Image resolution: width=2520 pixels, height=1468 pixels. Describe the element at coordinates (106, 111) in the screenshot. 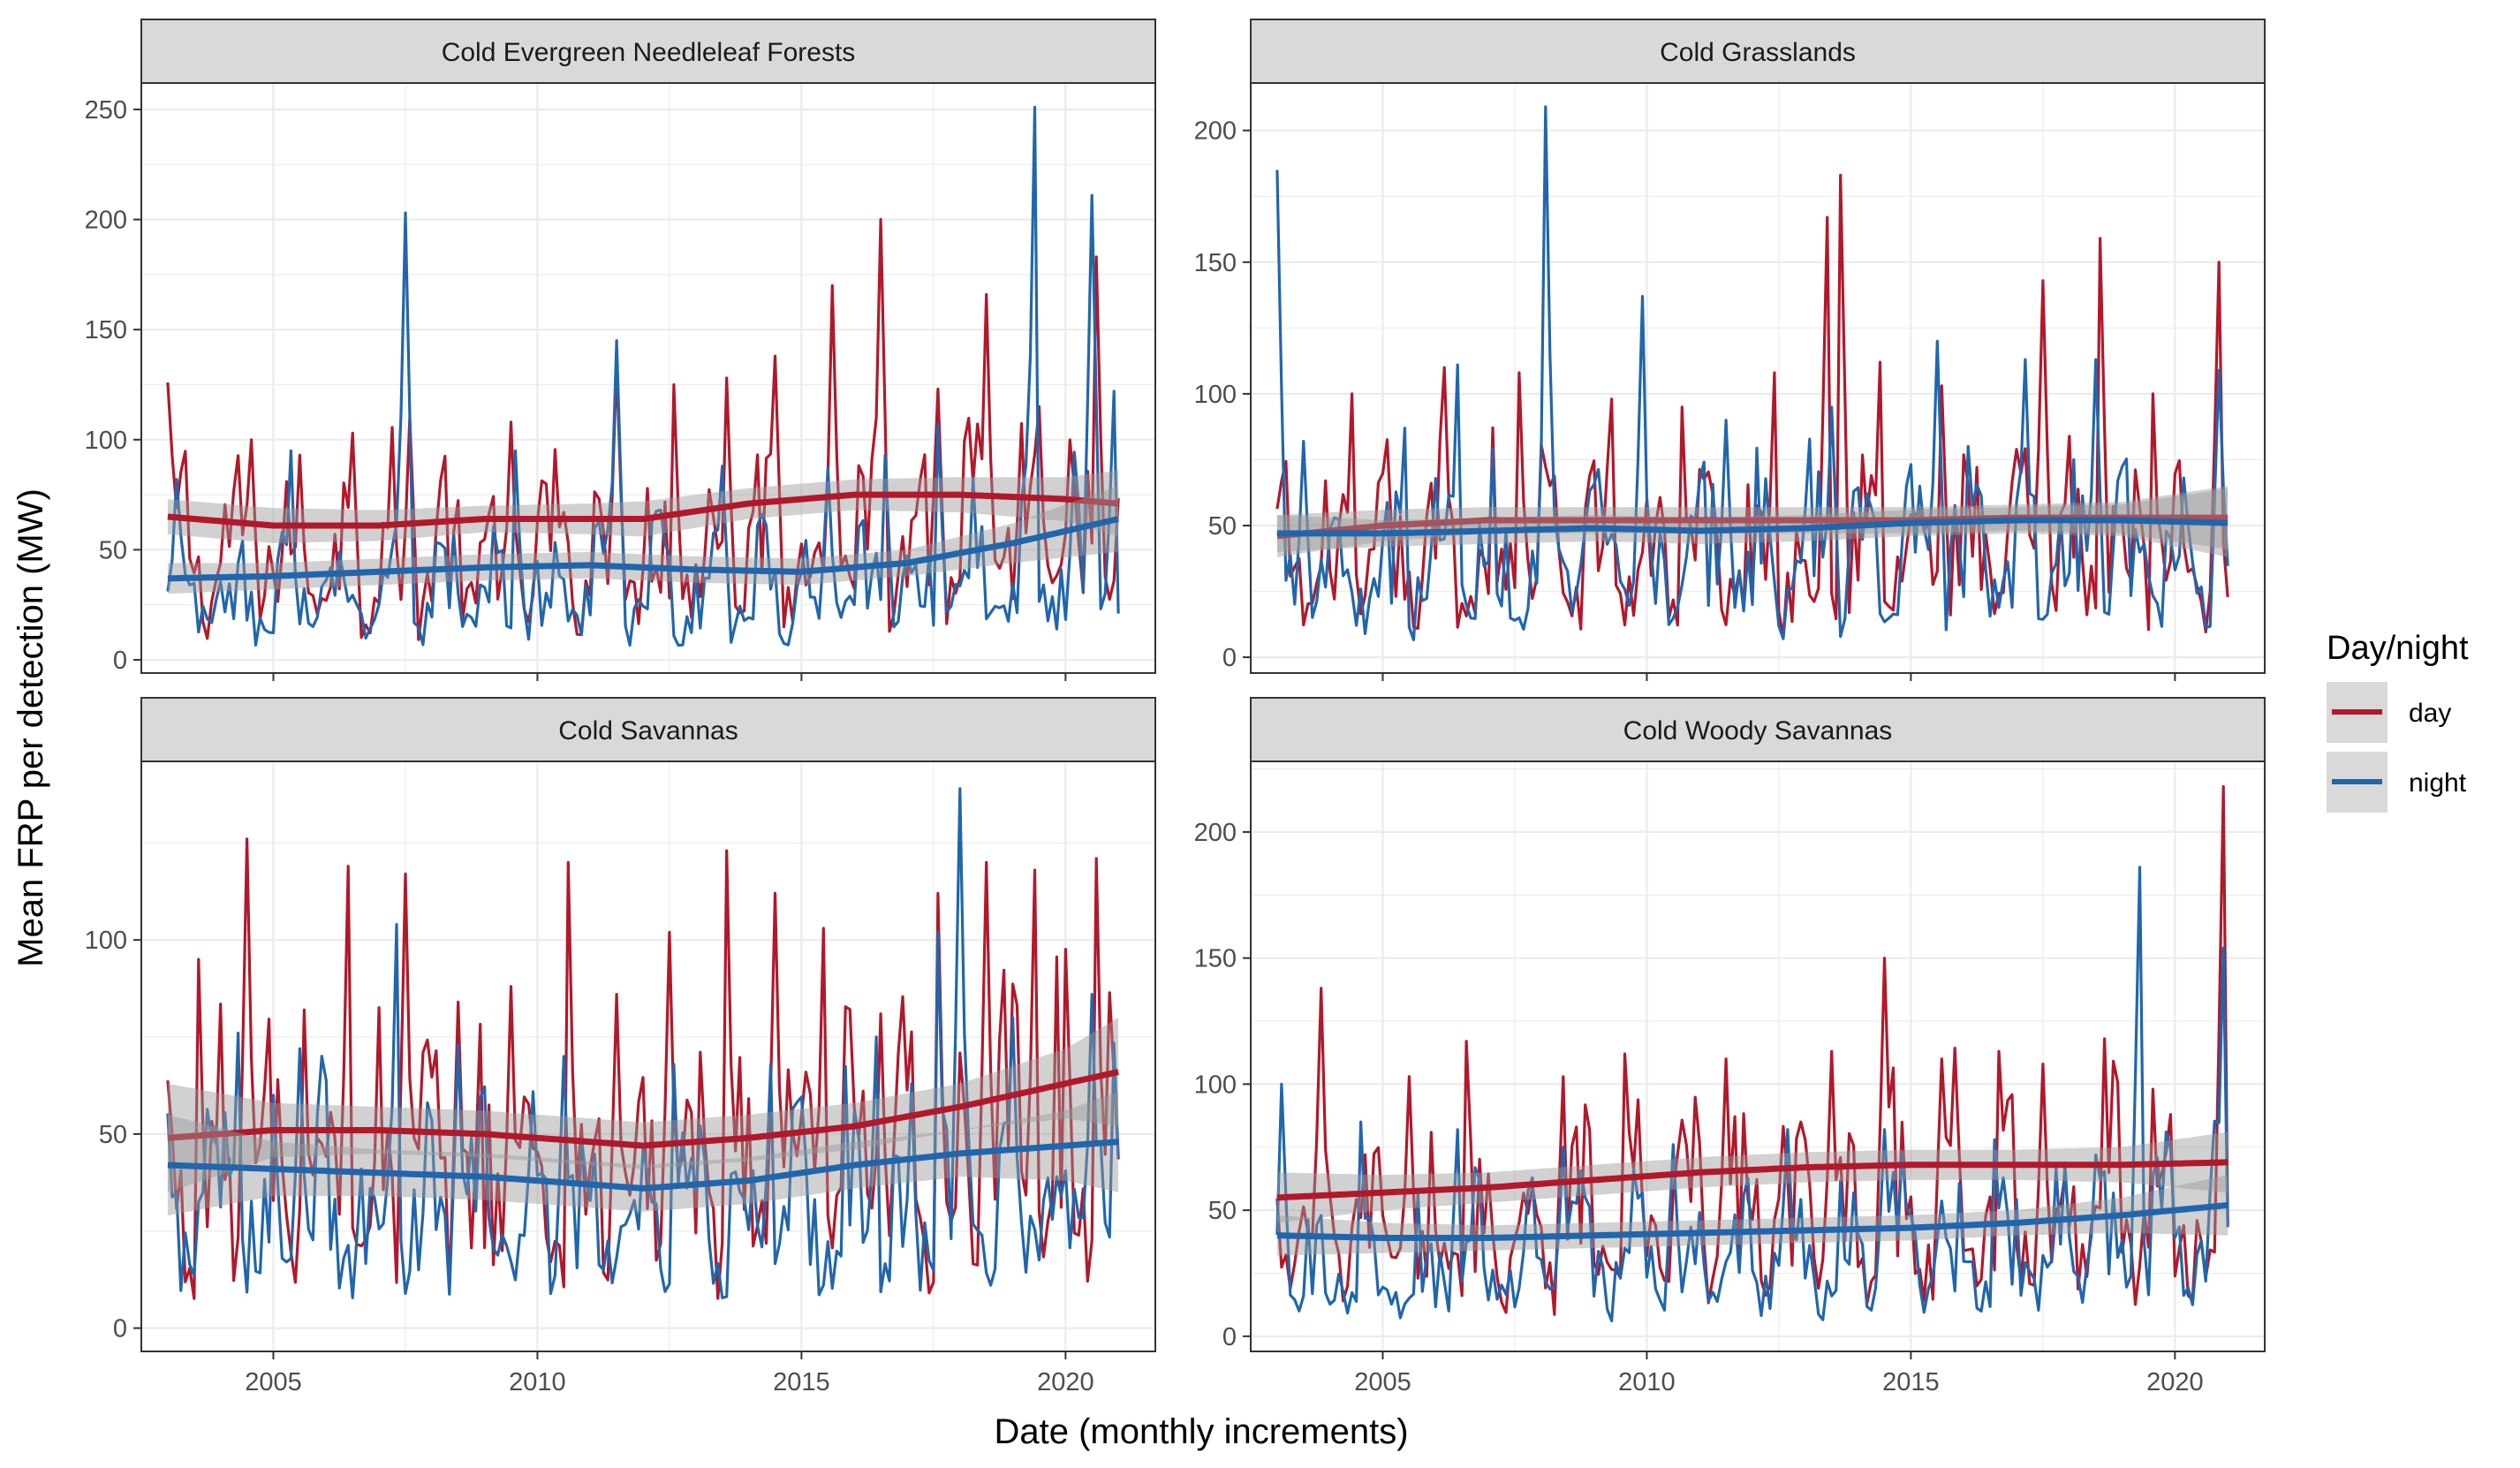

I see `y-tick-label: 250` at that location.